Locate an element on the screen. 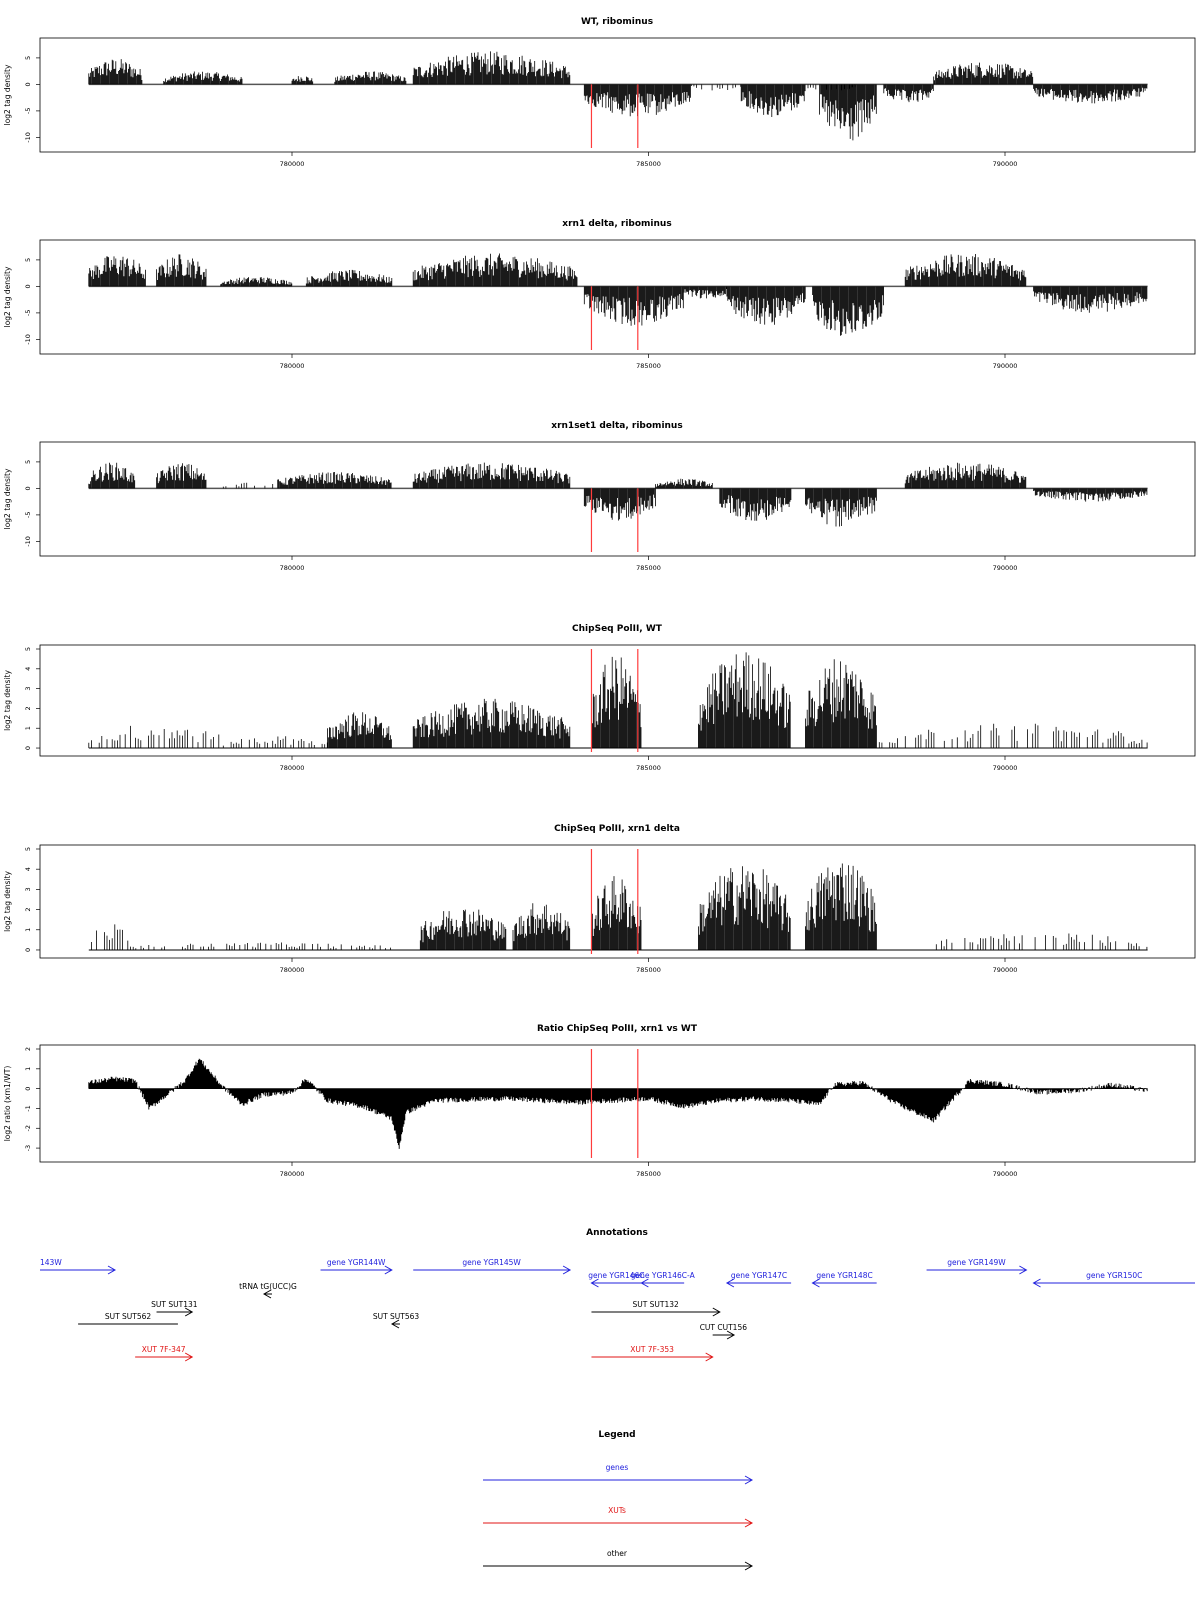 This screenshot has height=1600, width=1200. annotation-feature: gene YGR150C is located at coordinates (1113, 1279).